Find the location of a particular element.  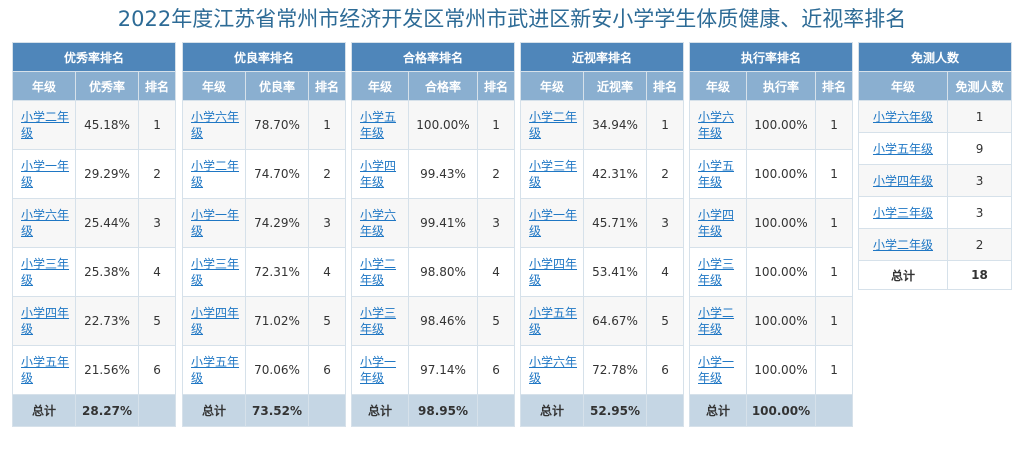

table-row: 小学五年级 21.56% 6 is located at coordinates (94, 370).